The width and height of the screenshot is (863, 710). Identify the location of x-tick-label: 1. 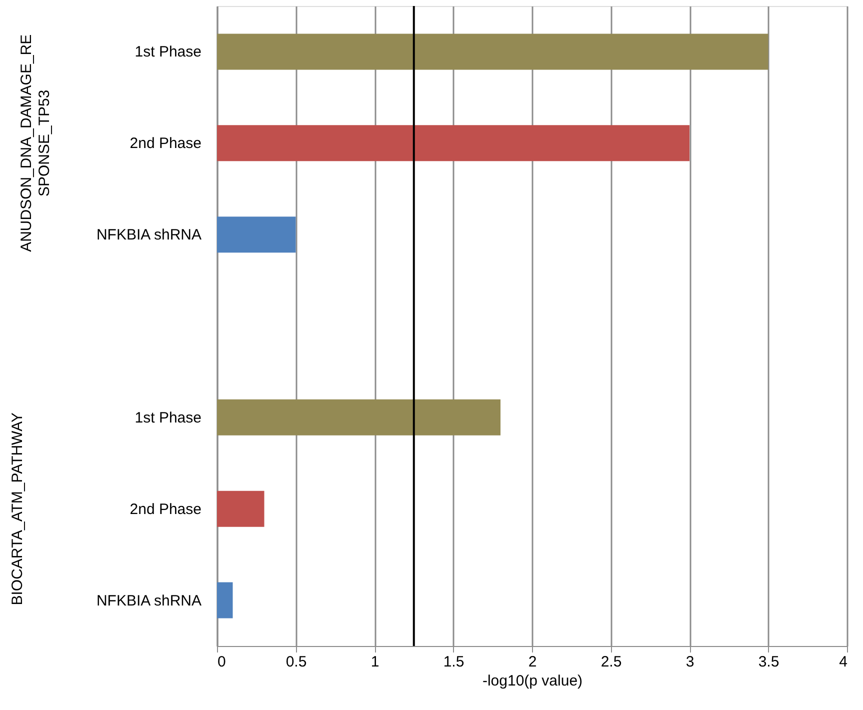
(375, 662).